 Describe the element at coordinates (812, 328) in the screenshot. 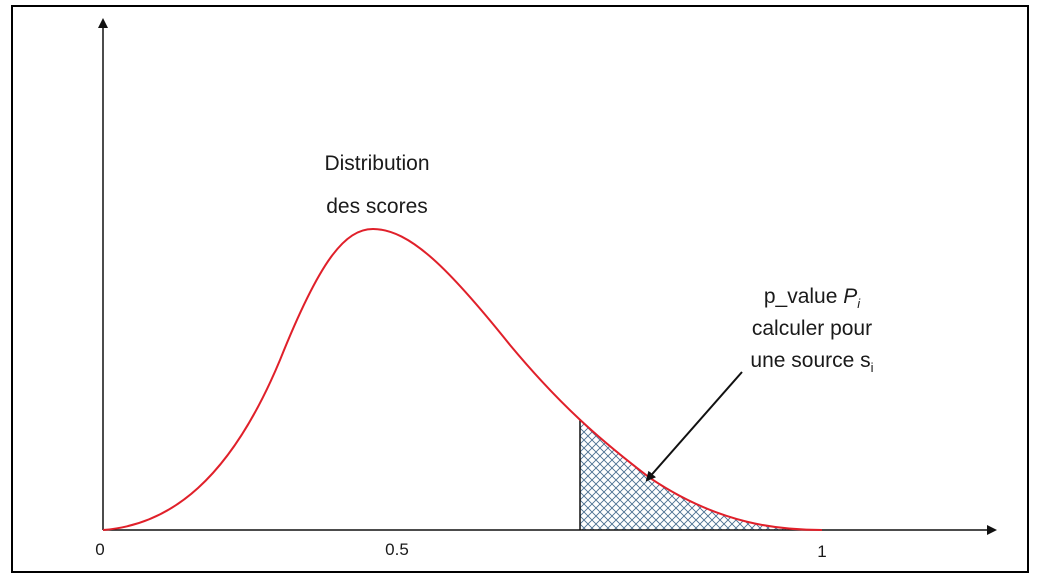

I see `p-value-label: calculer pour` at that location.